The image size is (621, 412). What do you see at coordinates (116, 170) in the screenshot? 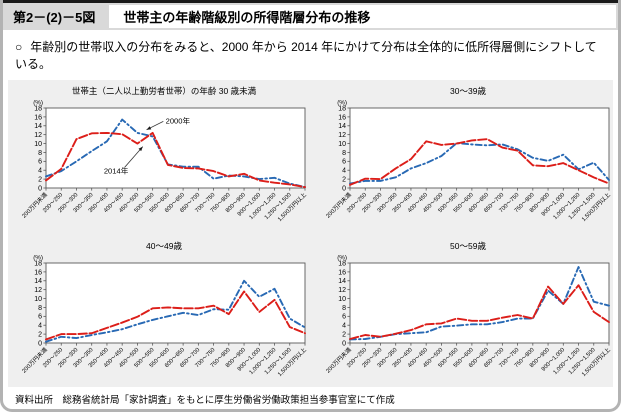
I see `svg-text: 2014年` at bounding box center [116, 170].